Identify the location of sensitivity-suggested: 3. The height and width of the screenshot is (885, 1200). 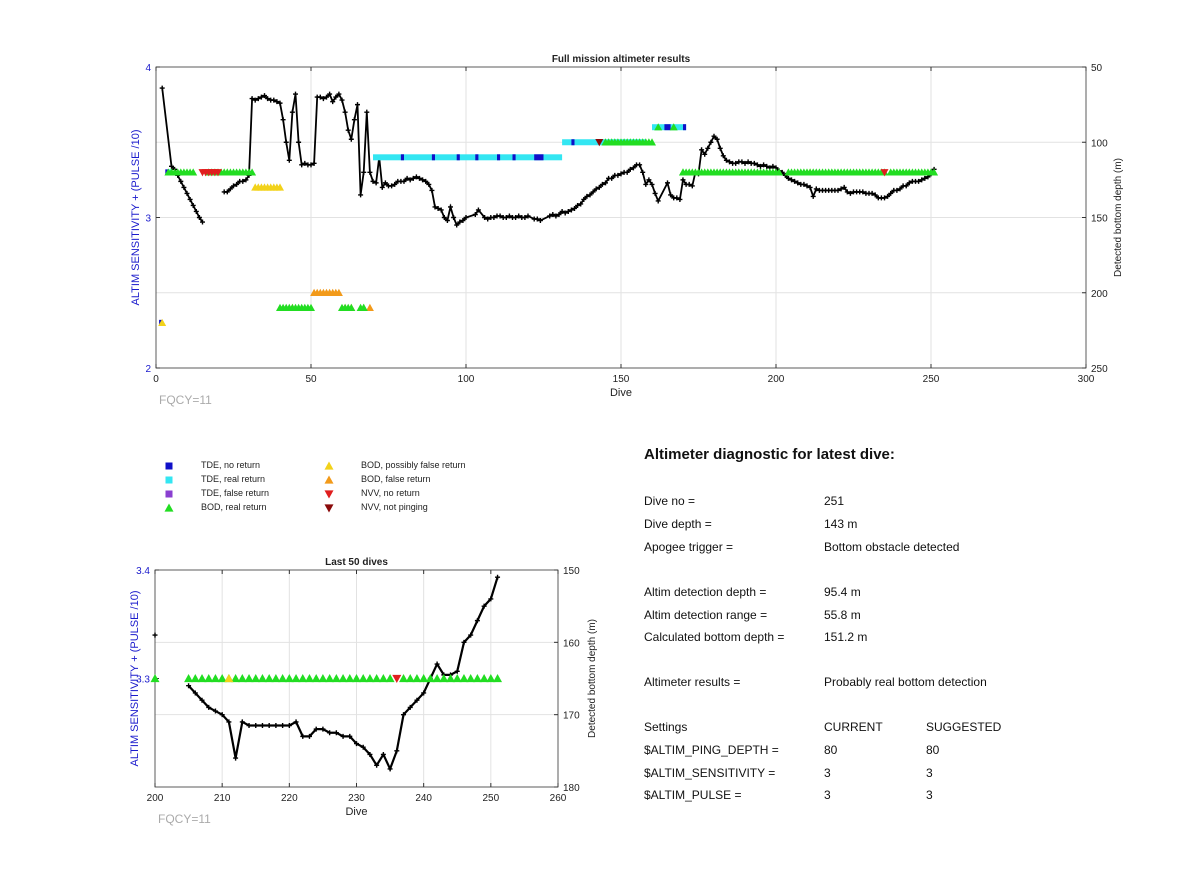
(929, 773).